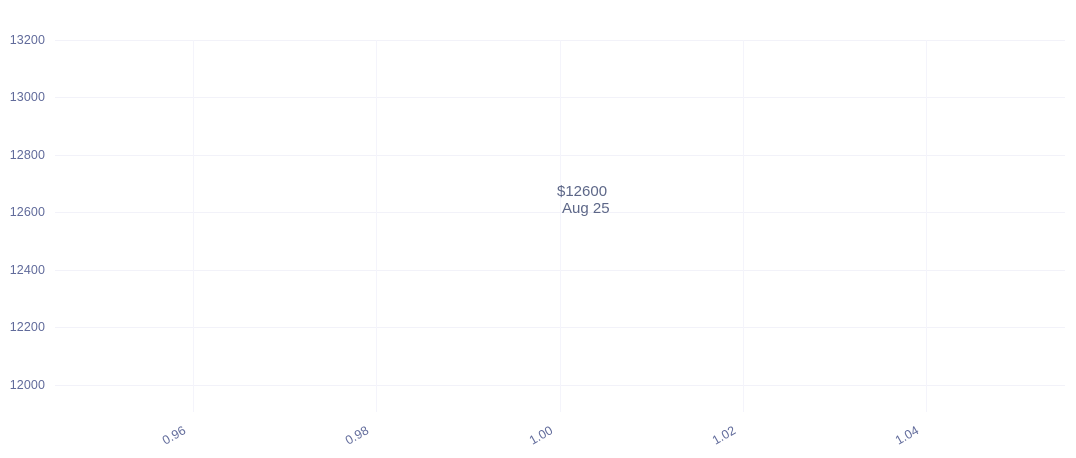 The height and width of the screenshot is (458, 1076). I want to click on y-axis-tick-label: 12800, so click(27, 155).